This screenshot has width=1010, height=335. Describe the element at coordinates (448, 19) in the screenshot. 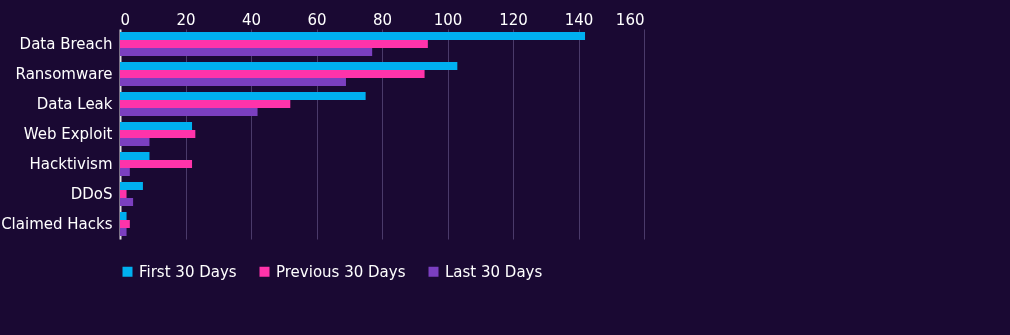

I see `x-tick-label: 100` at that location.